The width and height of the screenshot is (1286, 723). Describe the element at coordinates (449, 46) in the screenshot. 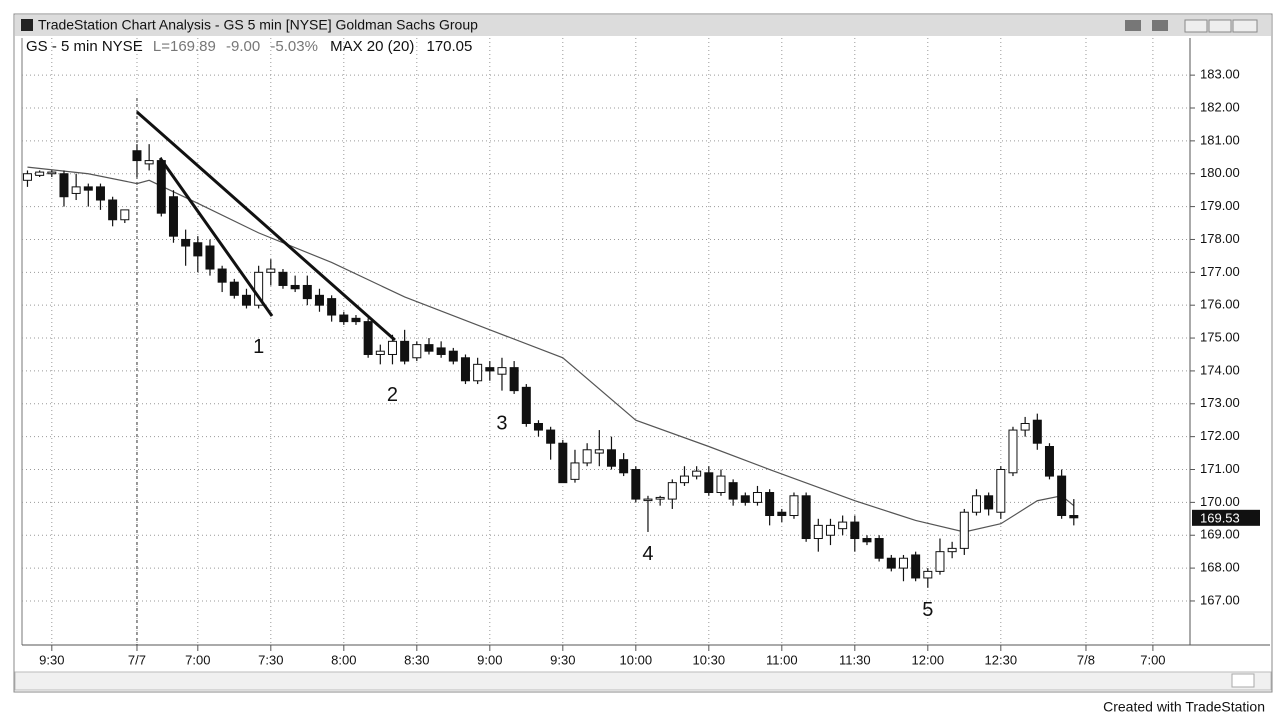

I see `study-value: 170.05` at that location.